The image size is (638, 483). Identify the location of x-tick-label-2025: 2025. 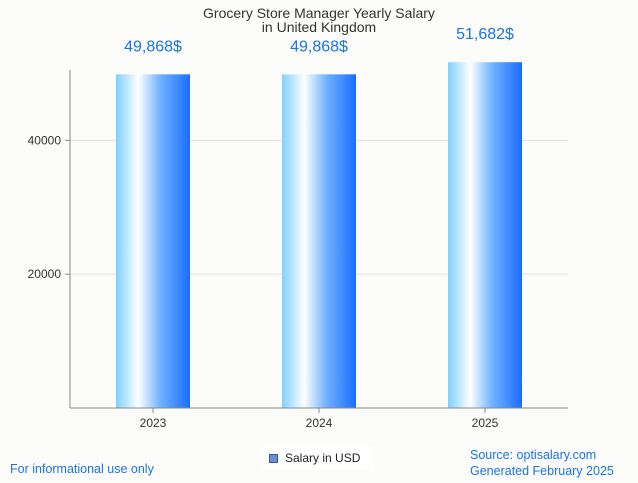
(485, 423).